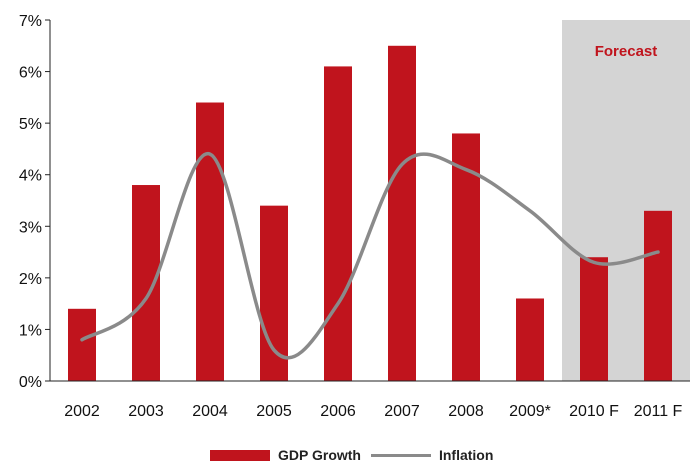  Describe the element at coordinates (30, 227) in the screenshot. I see `y-tick-label: 3%` at that location.